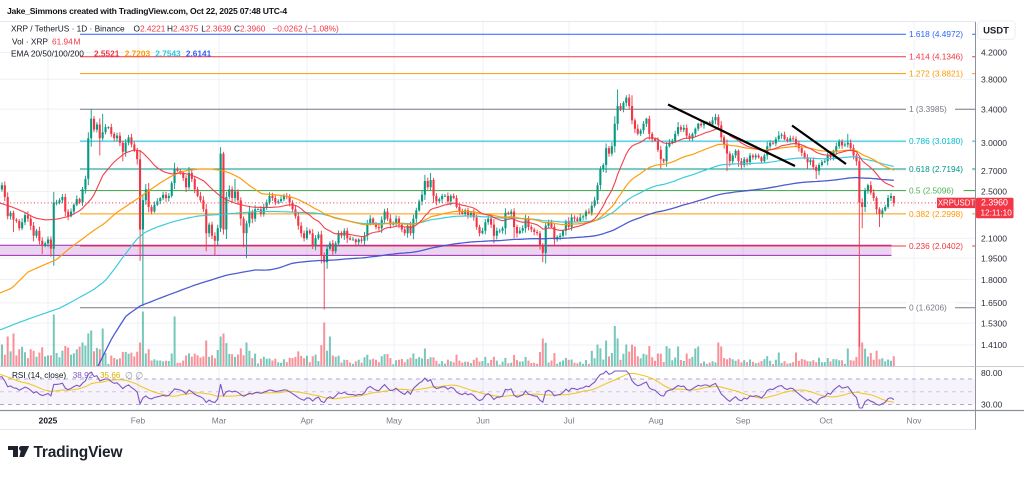 This screenshot has width=1024, height=478. What do you see at coordinates (138, 421) in the screenshot?
I see `svg-text: Feb` at bounding box center [138, 421].